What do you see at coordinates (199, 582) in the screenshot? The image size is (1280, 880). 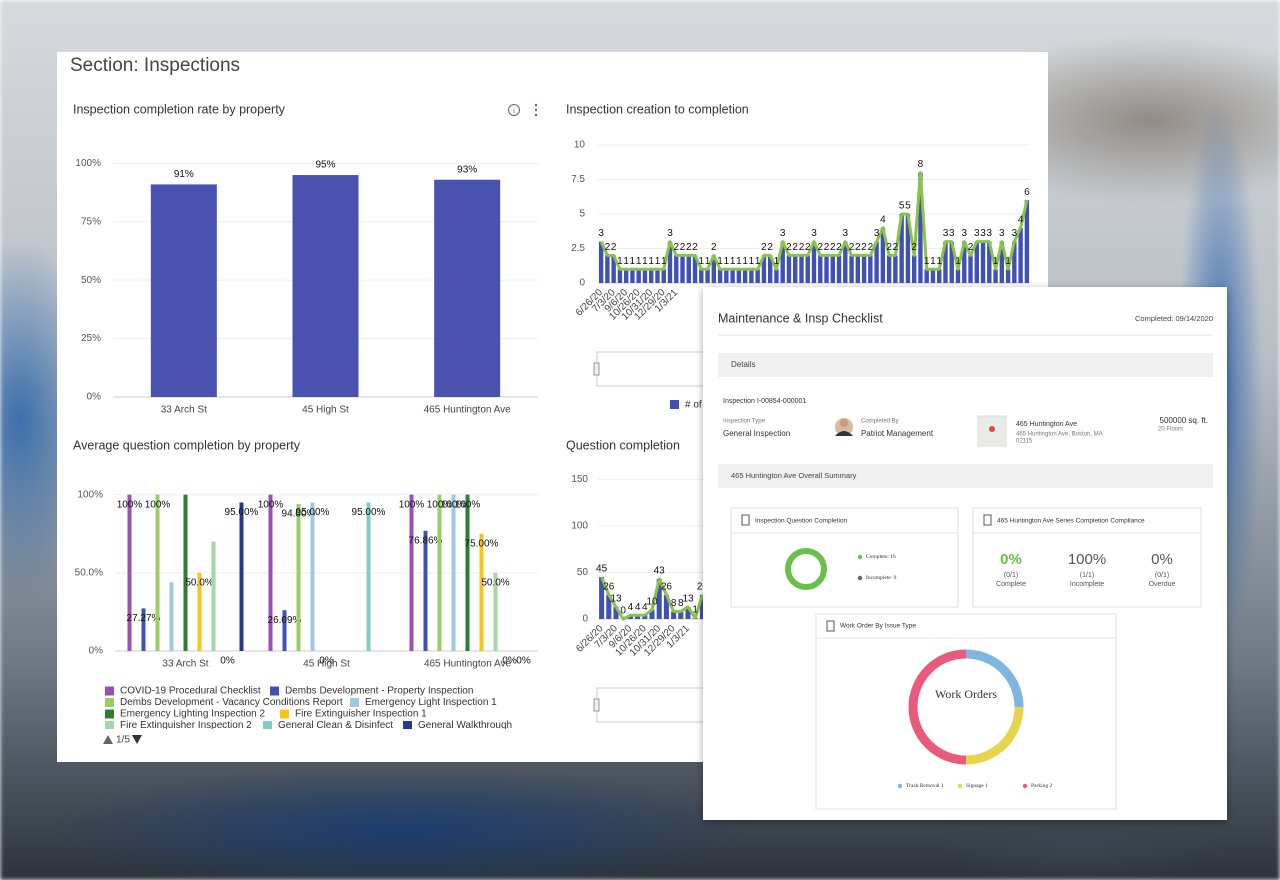 I see `data-label: 50.0%` at bounding box center [199, 582].